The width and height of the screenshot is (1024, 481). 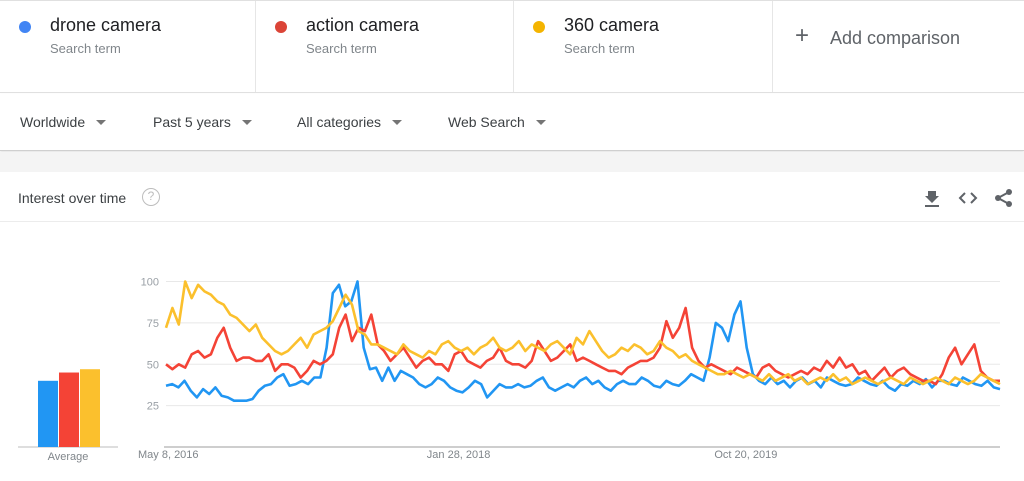 I want to click on series-line, so click(x=582, y=346).